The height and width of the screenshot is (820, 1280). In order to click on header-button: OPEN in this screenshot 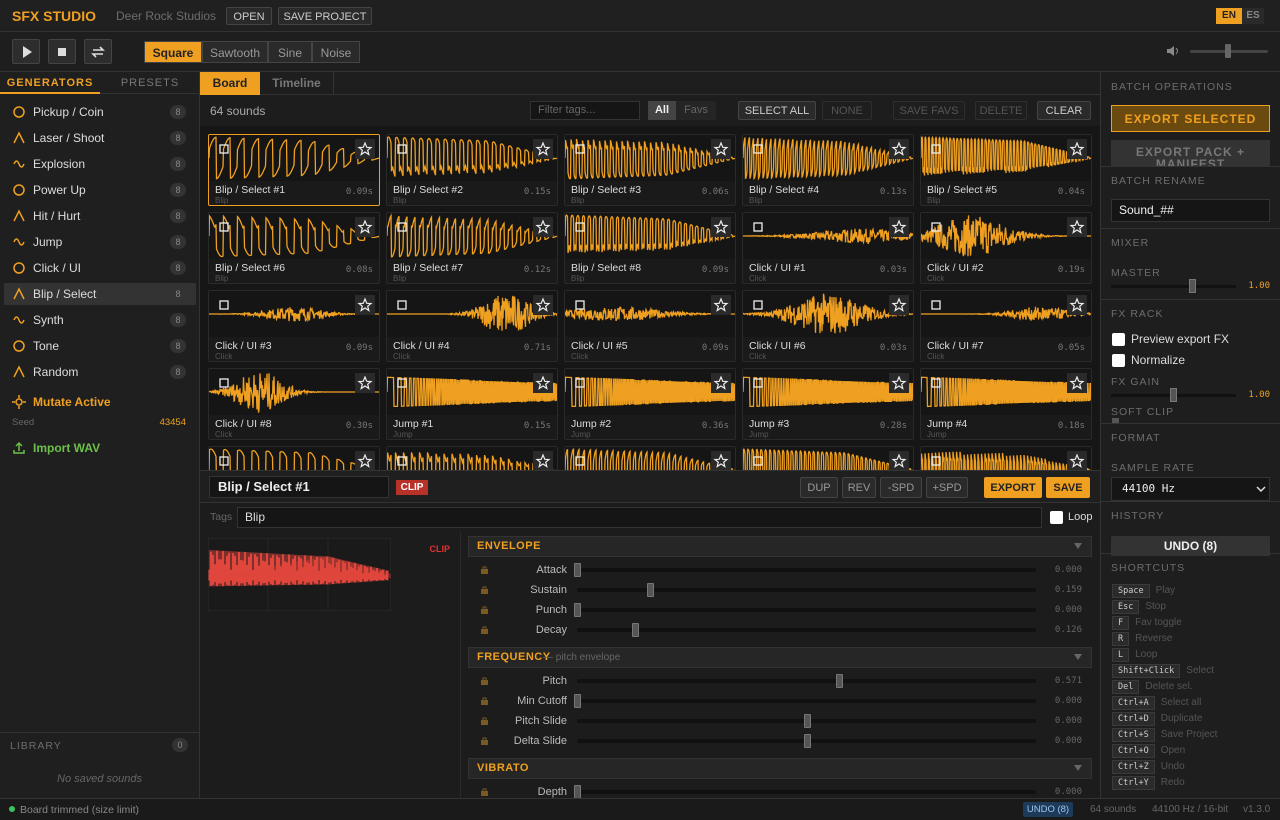, I will do `click(249, 16)`.